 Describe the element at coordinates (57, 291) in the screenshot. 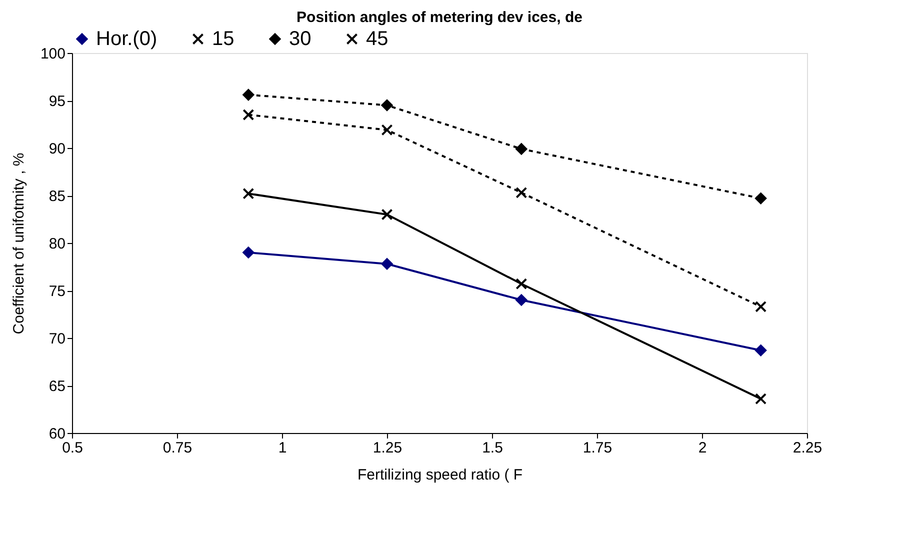

I see `y-tick-label: 75` at that location.